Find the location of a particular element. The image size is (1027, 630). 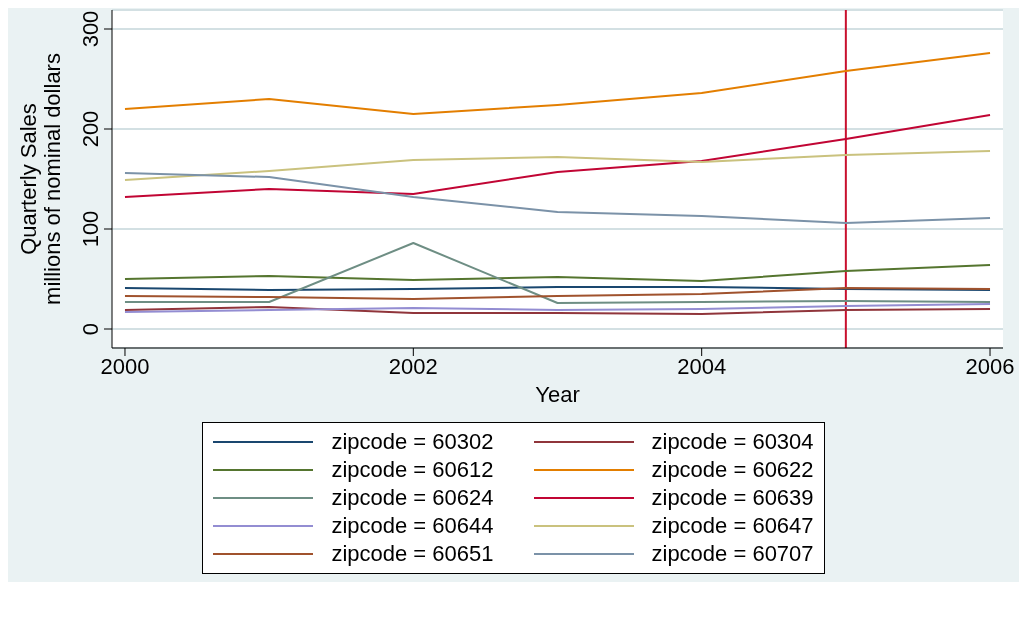

legend-label: zipcode = 60302 is located at coordinates (412, 442).